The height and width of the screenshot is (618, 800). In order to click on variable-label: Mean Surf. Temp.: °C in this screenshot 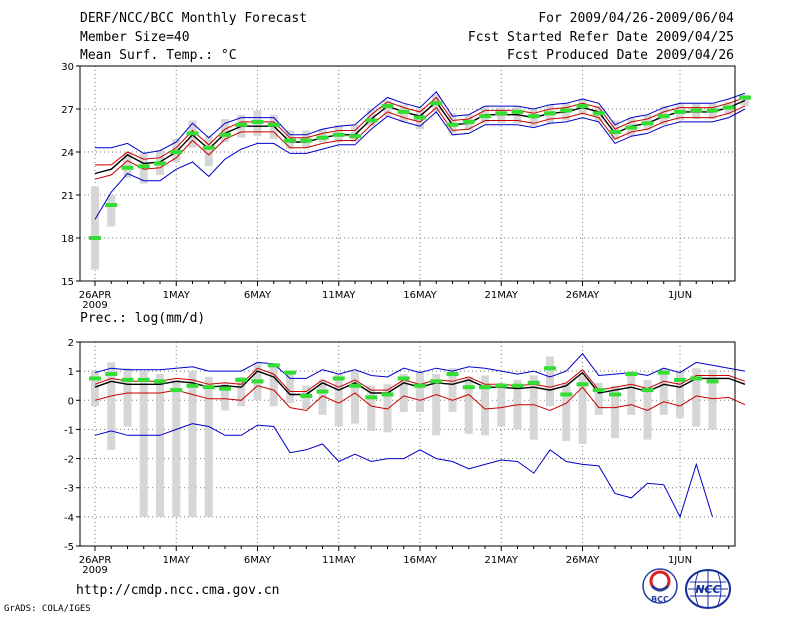, I will do `click(158, 55)`.